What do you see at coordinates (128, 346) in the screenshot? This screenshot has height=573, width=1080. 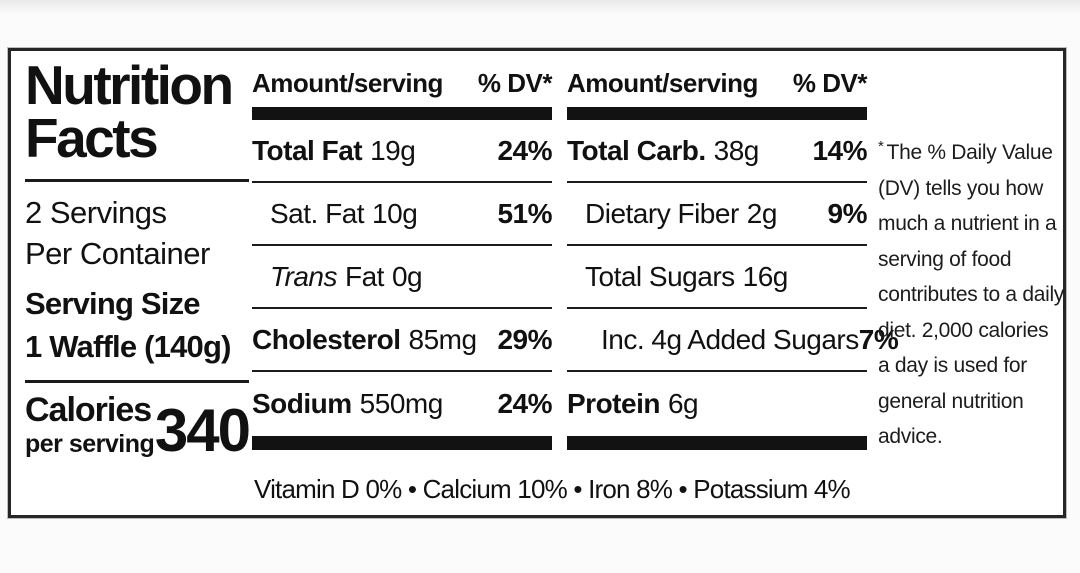 I see `serving-size-value: 1 Waffle (140g)` at bounding box center [128, 346].